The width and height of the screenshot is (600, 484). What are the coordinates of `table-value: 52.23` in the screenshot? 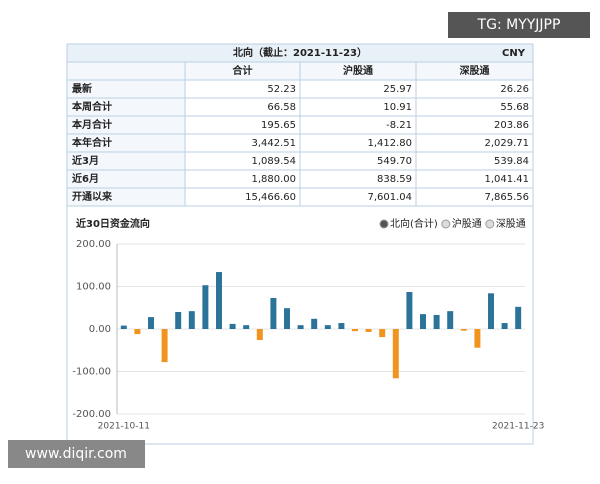 It's located at (281, 89).